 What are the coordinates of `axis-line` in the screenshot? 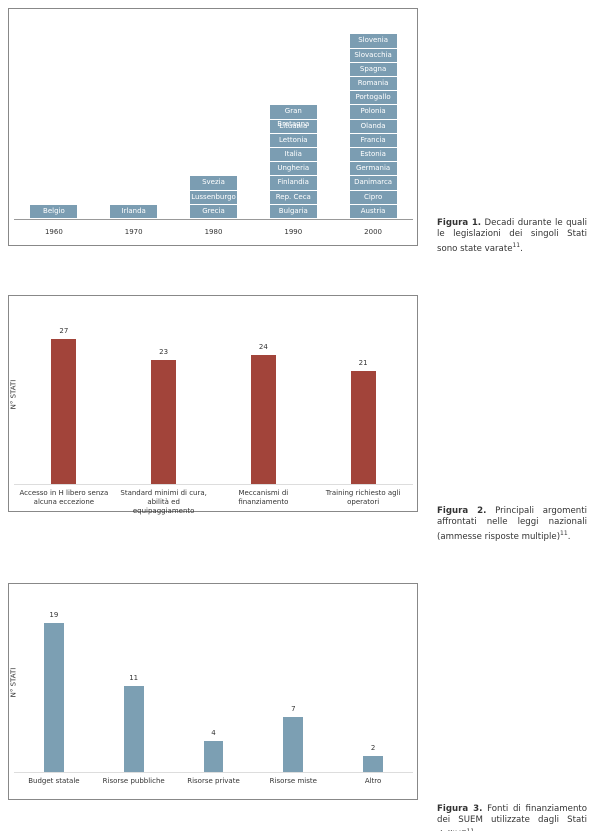 It's located at (213, 219).